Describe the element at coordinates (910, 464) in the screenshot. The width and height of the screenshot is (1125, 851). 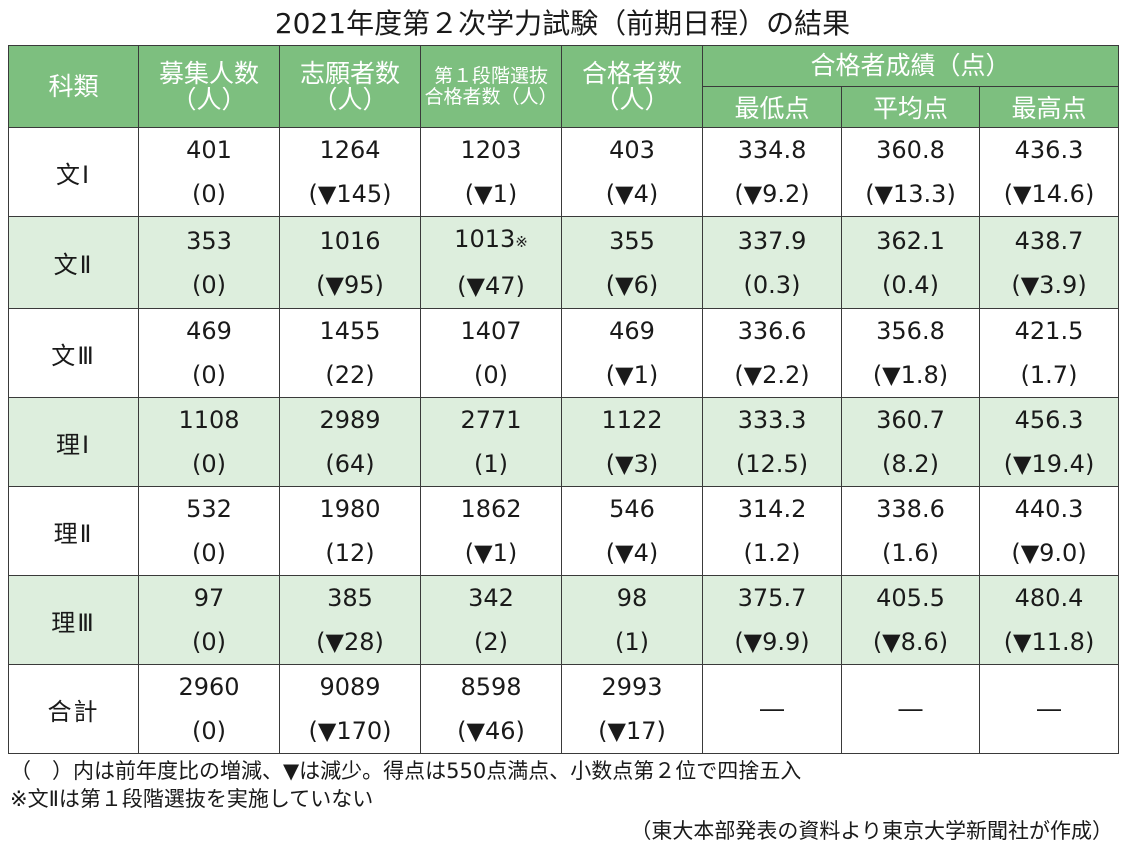
I see `change: (8.2)` at that location.